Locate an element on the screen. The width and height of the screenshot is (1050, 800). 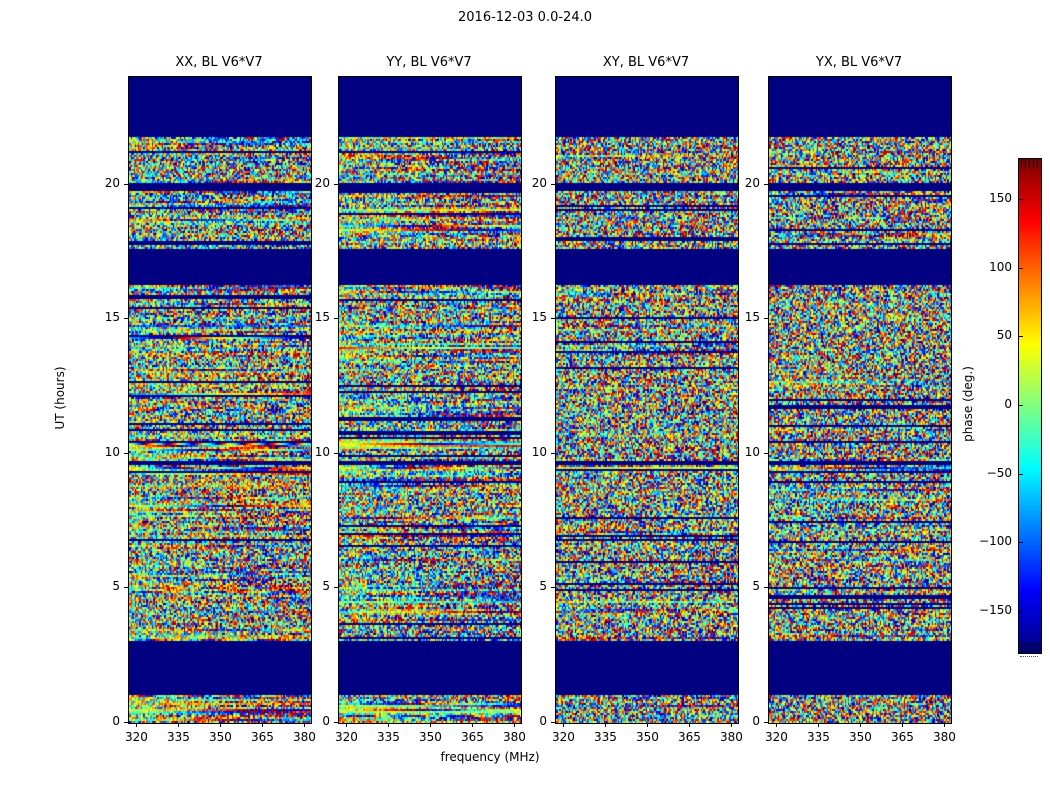
x-axis-label: frequency (MHz) is located at coordinates (490, 757).